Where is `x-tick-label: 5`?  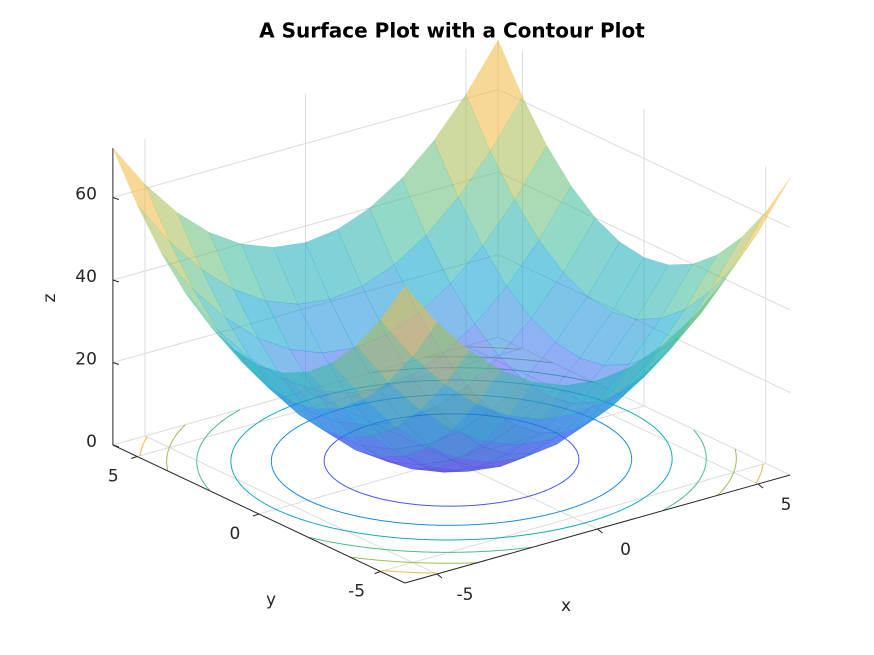
x-tick-label: 5 is located at coordinates (786, 505).